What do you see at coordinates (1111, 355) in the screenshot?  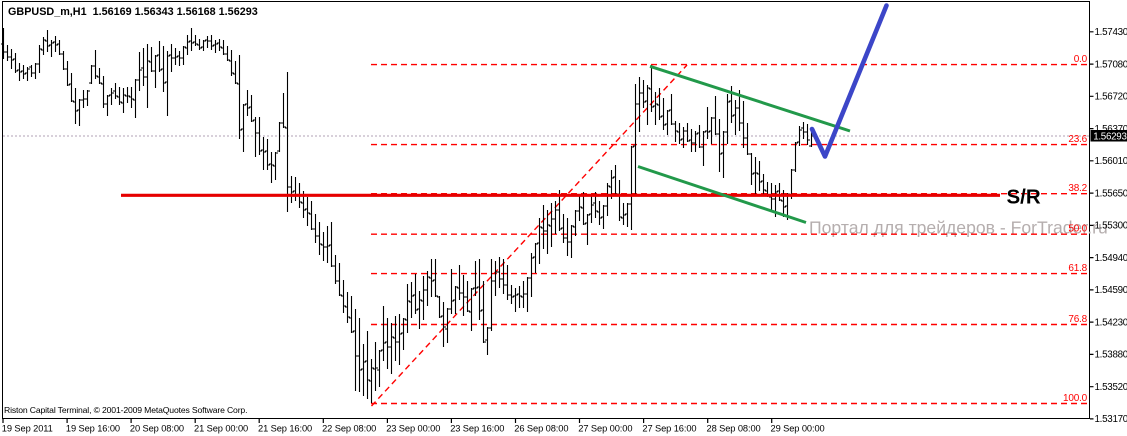 I see `svg-text: 1.53880` at bounding box center [1111, 355].